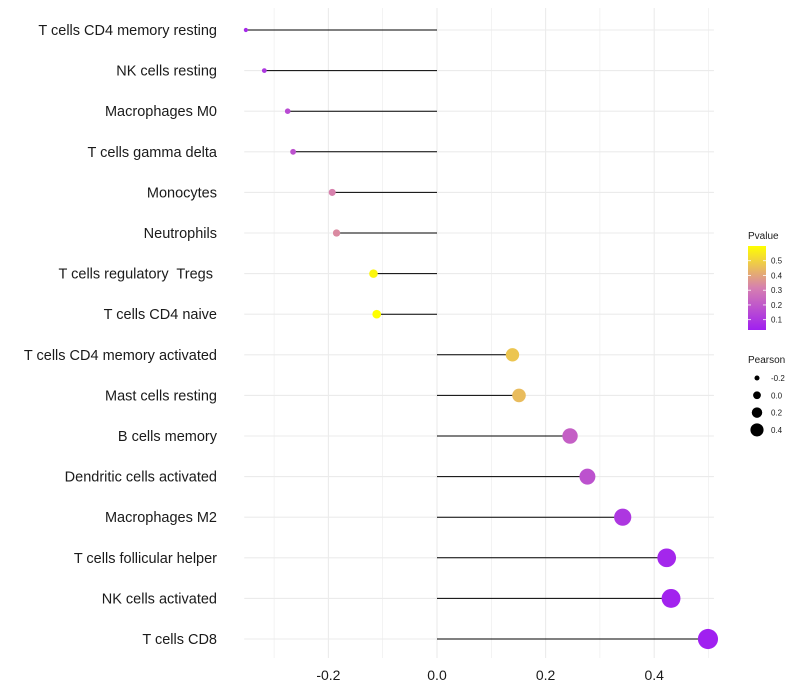  I want to click on y-label-macrophages-m0: Macrophages M0, so click(161, 112).